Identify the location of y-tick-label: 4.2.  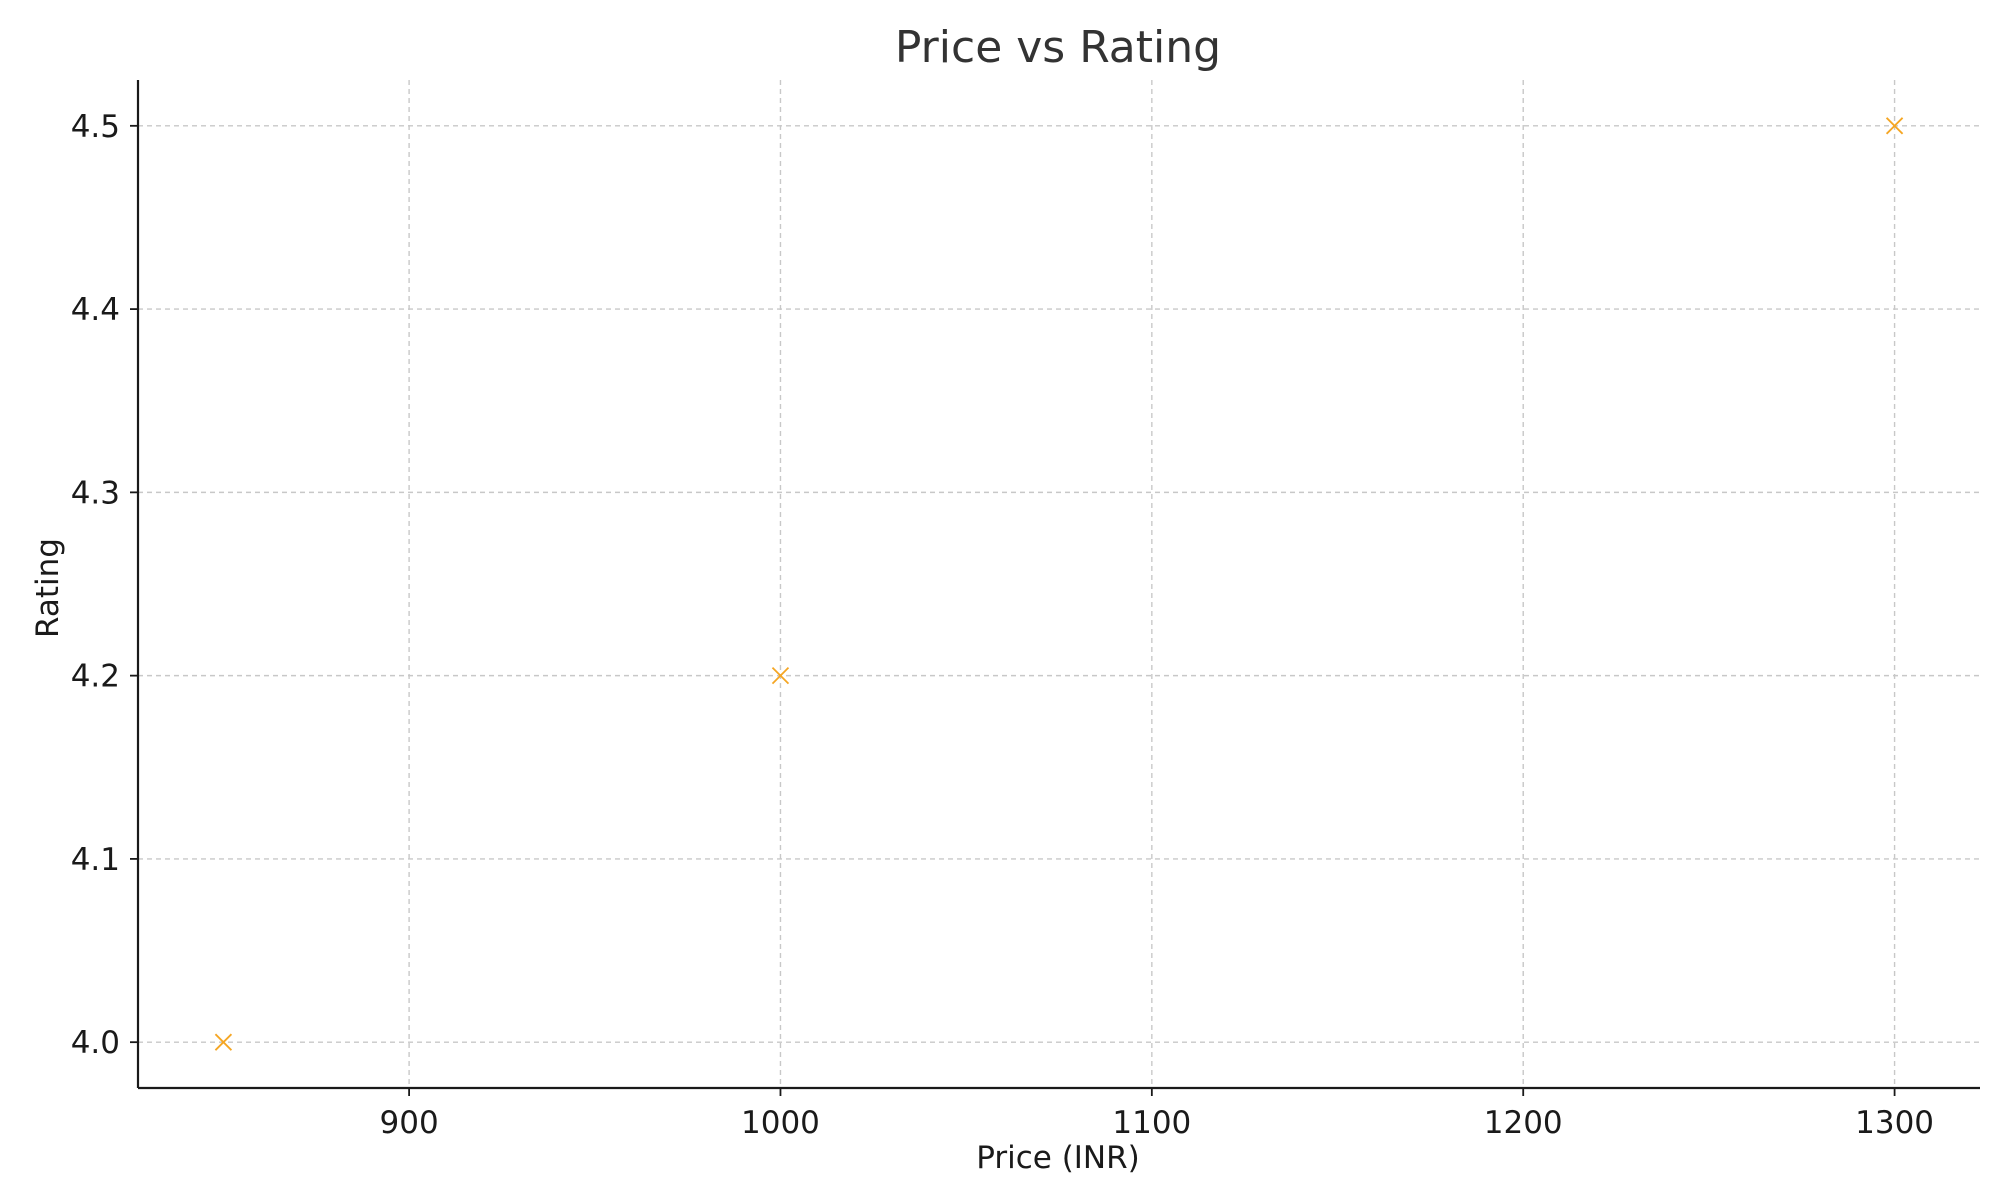
(95, 677).